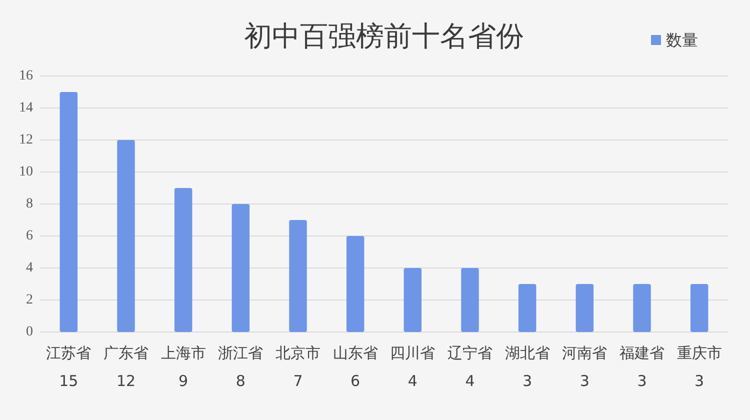 Image resolution: width=750 pixels, height=420 pixels. Describe the element at coordinates (26, 108) in the screenshot. I see `ytick: 14` at that location.